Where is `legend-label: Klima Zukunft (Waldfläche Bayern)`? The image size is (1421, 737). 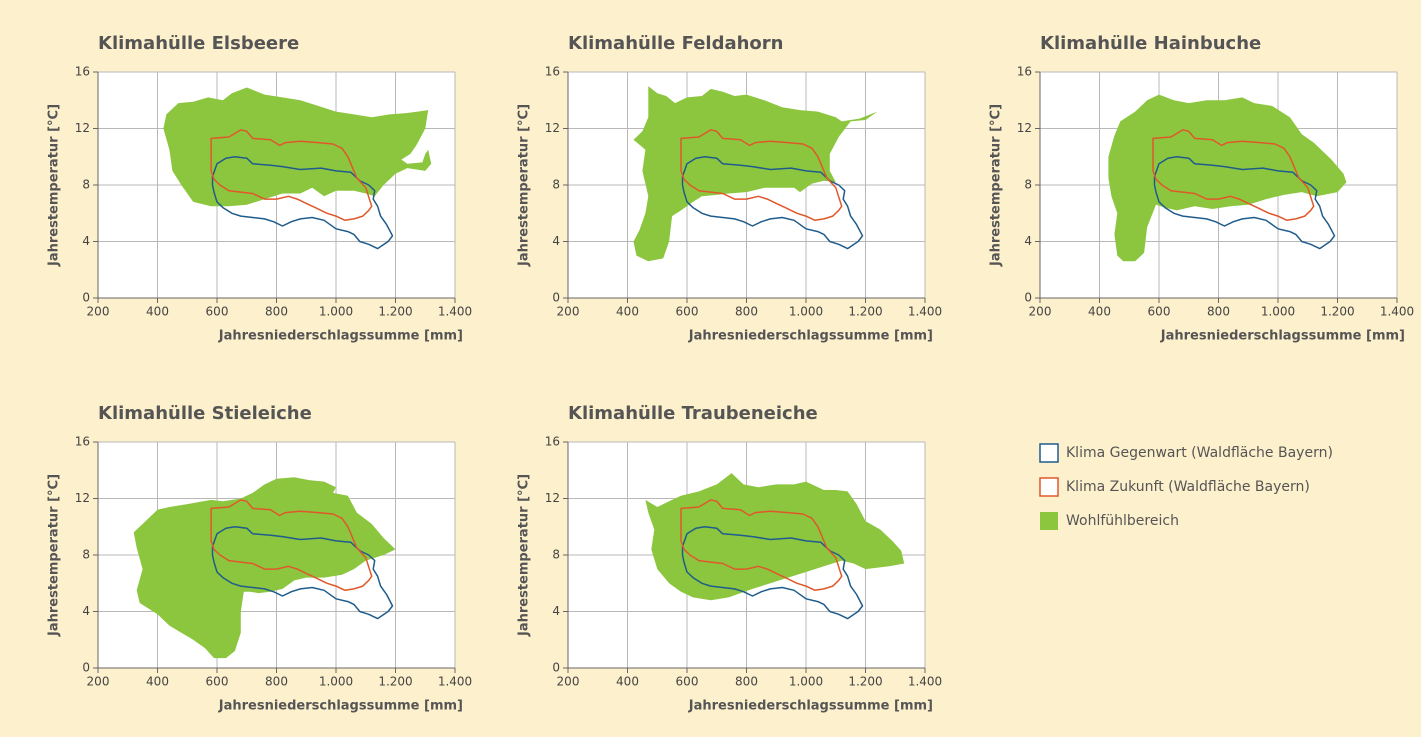 legend-label: Klima Zukunft (Waldfläche Bayern) is located at coordinates (1188, 487).